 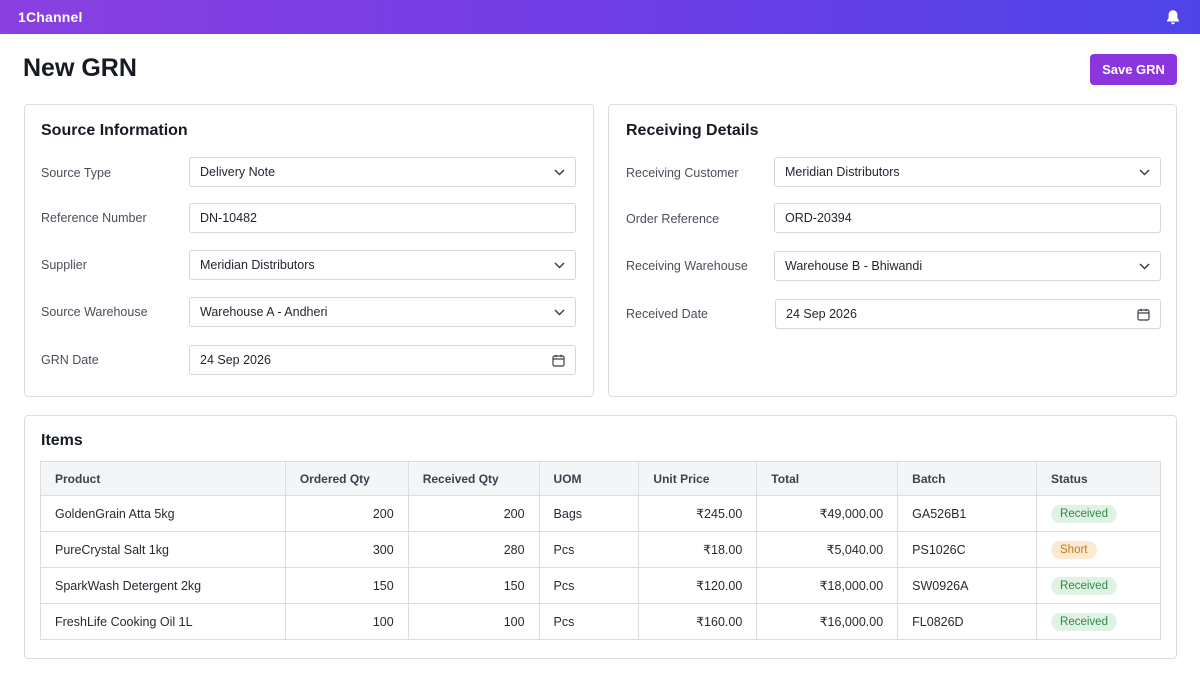 I want to click on reference-number-label: Reference Number, so click(x=94, y=218).